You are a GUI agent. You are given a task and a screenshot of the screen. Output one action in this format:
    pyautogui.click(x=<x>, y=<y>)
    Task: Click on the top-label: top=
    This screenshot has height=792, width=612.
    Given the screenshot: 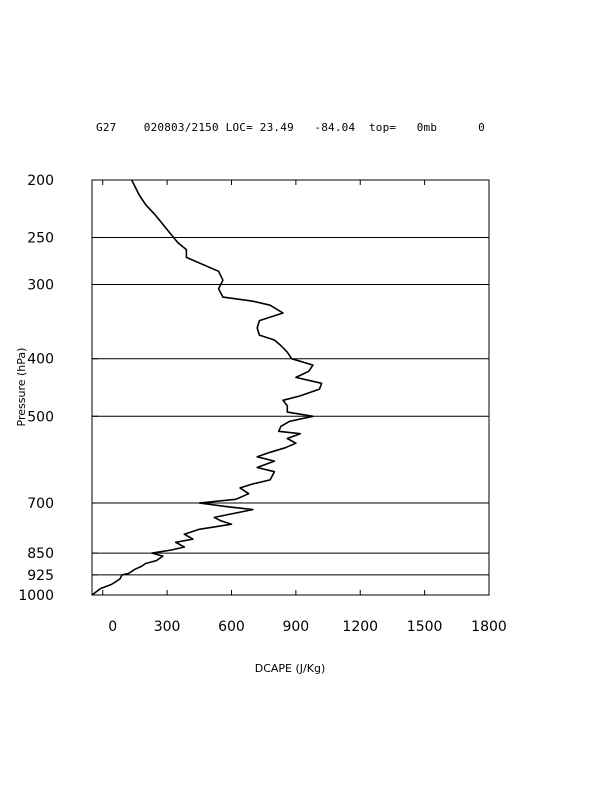 What is the action you would take?
    pyautogui.click(x=382, y=127)
    